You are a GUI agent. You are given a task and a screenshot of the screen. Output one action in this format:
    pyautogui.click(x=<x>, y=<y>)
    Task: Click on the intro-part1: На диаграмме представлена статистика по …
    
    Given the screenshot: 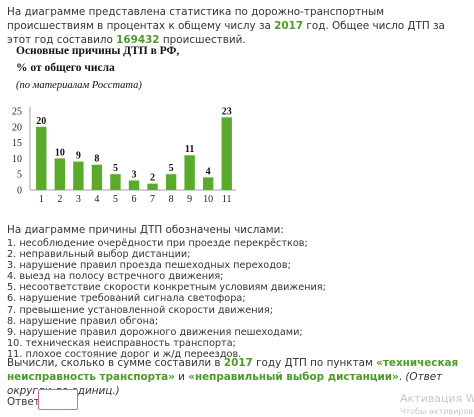 What is the action you would take?
    pyautogui.click(x=196, y=19)
    